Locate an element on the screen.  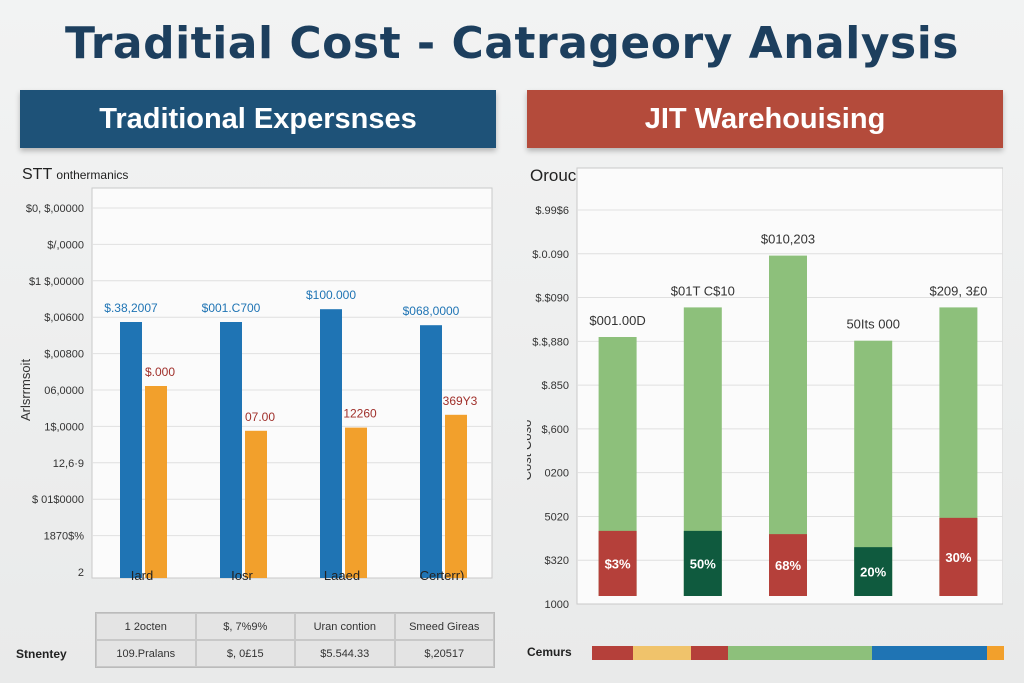
table-cell: $, 7%9% is located at coordinates (245, 626).